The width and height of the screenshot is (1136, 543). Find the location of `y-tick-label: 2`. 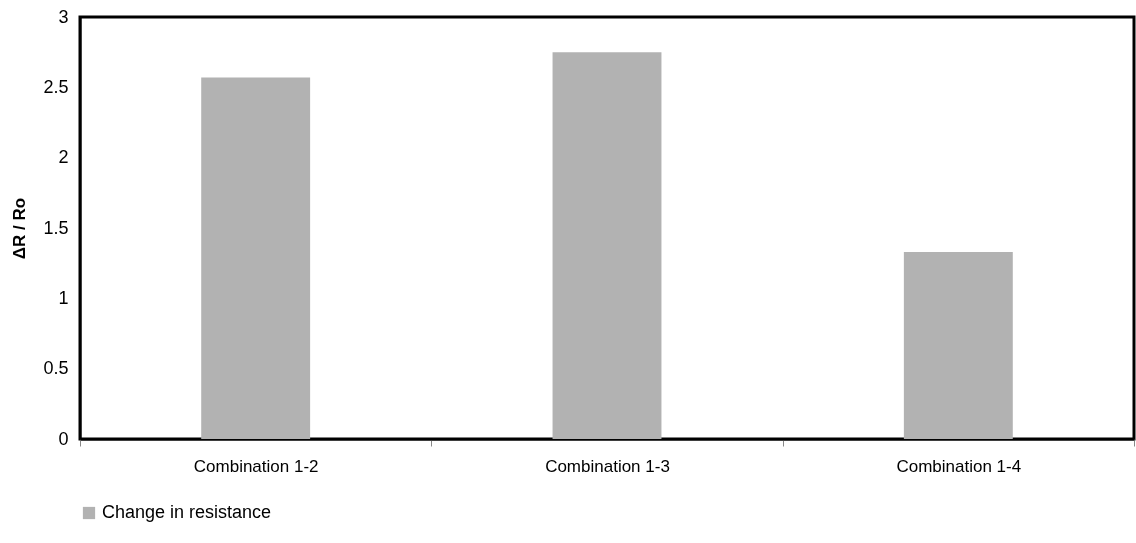

y-tick-label: 2 is located at coordinates (63, 157).